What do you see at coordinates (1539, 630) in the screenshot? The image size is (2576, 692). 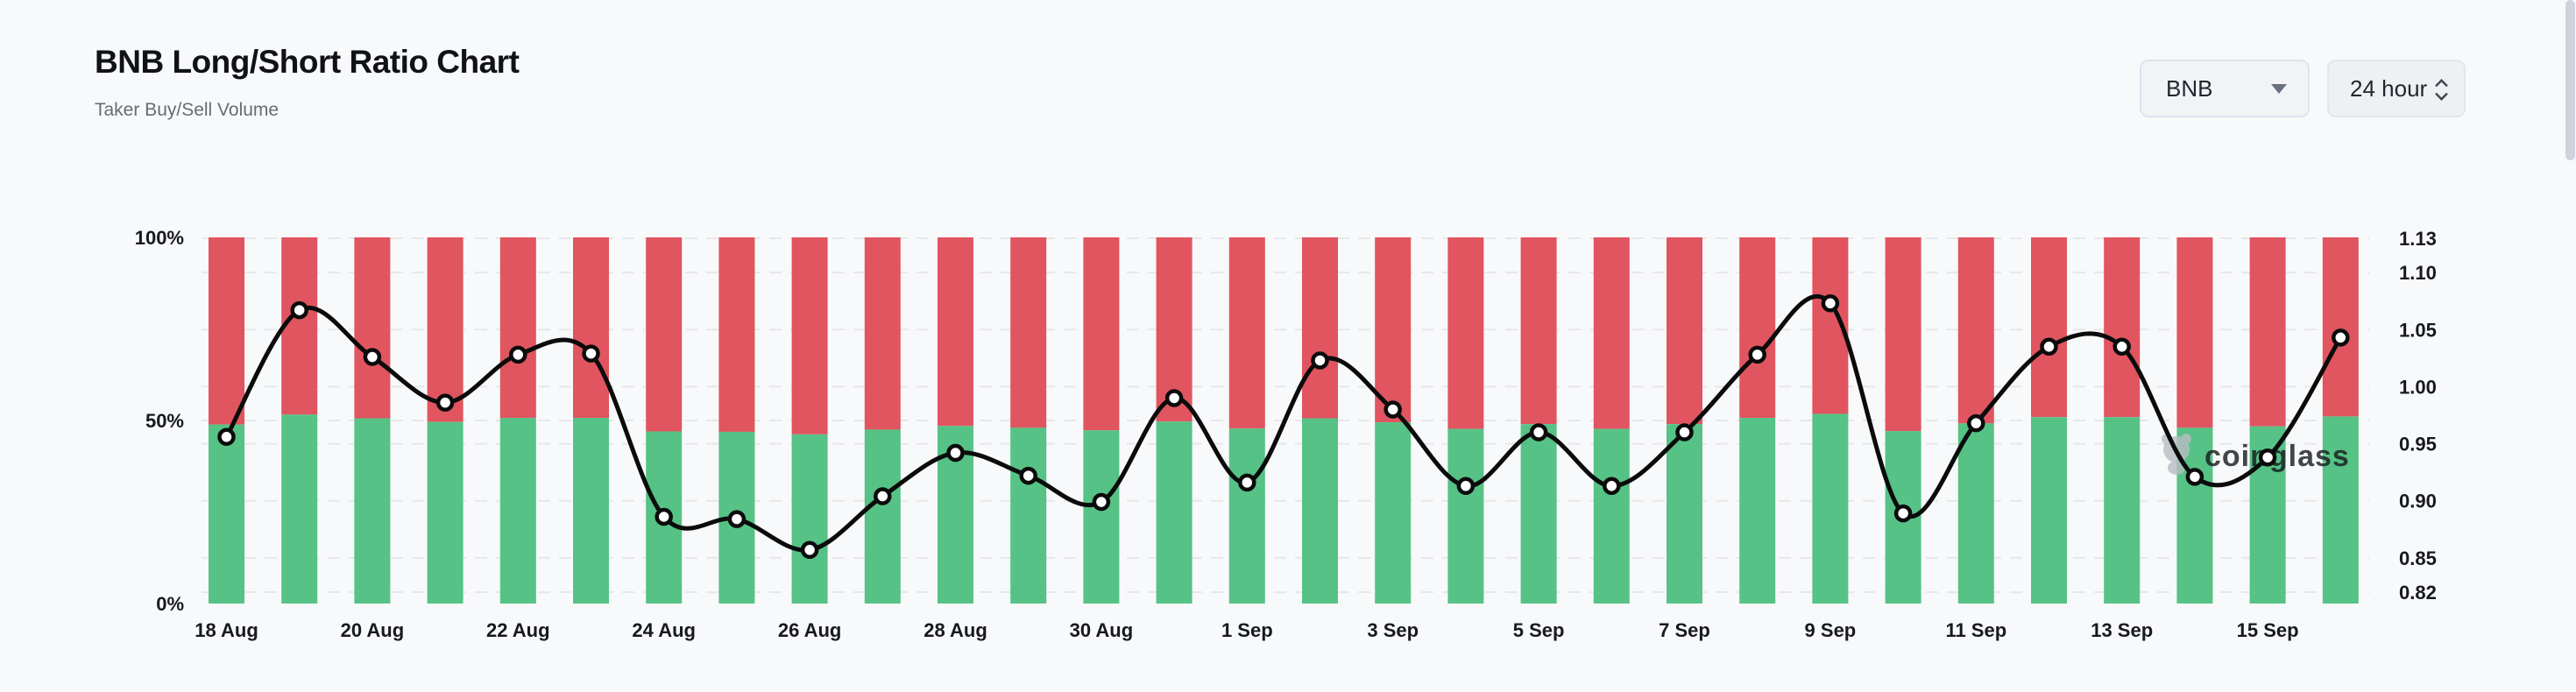 I see `x-axis-label: 5 Sep` at bounding box center [1539, 630].